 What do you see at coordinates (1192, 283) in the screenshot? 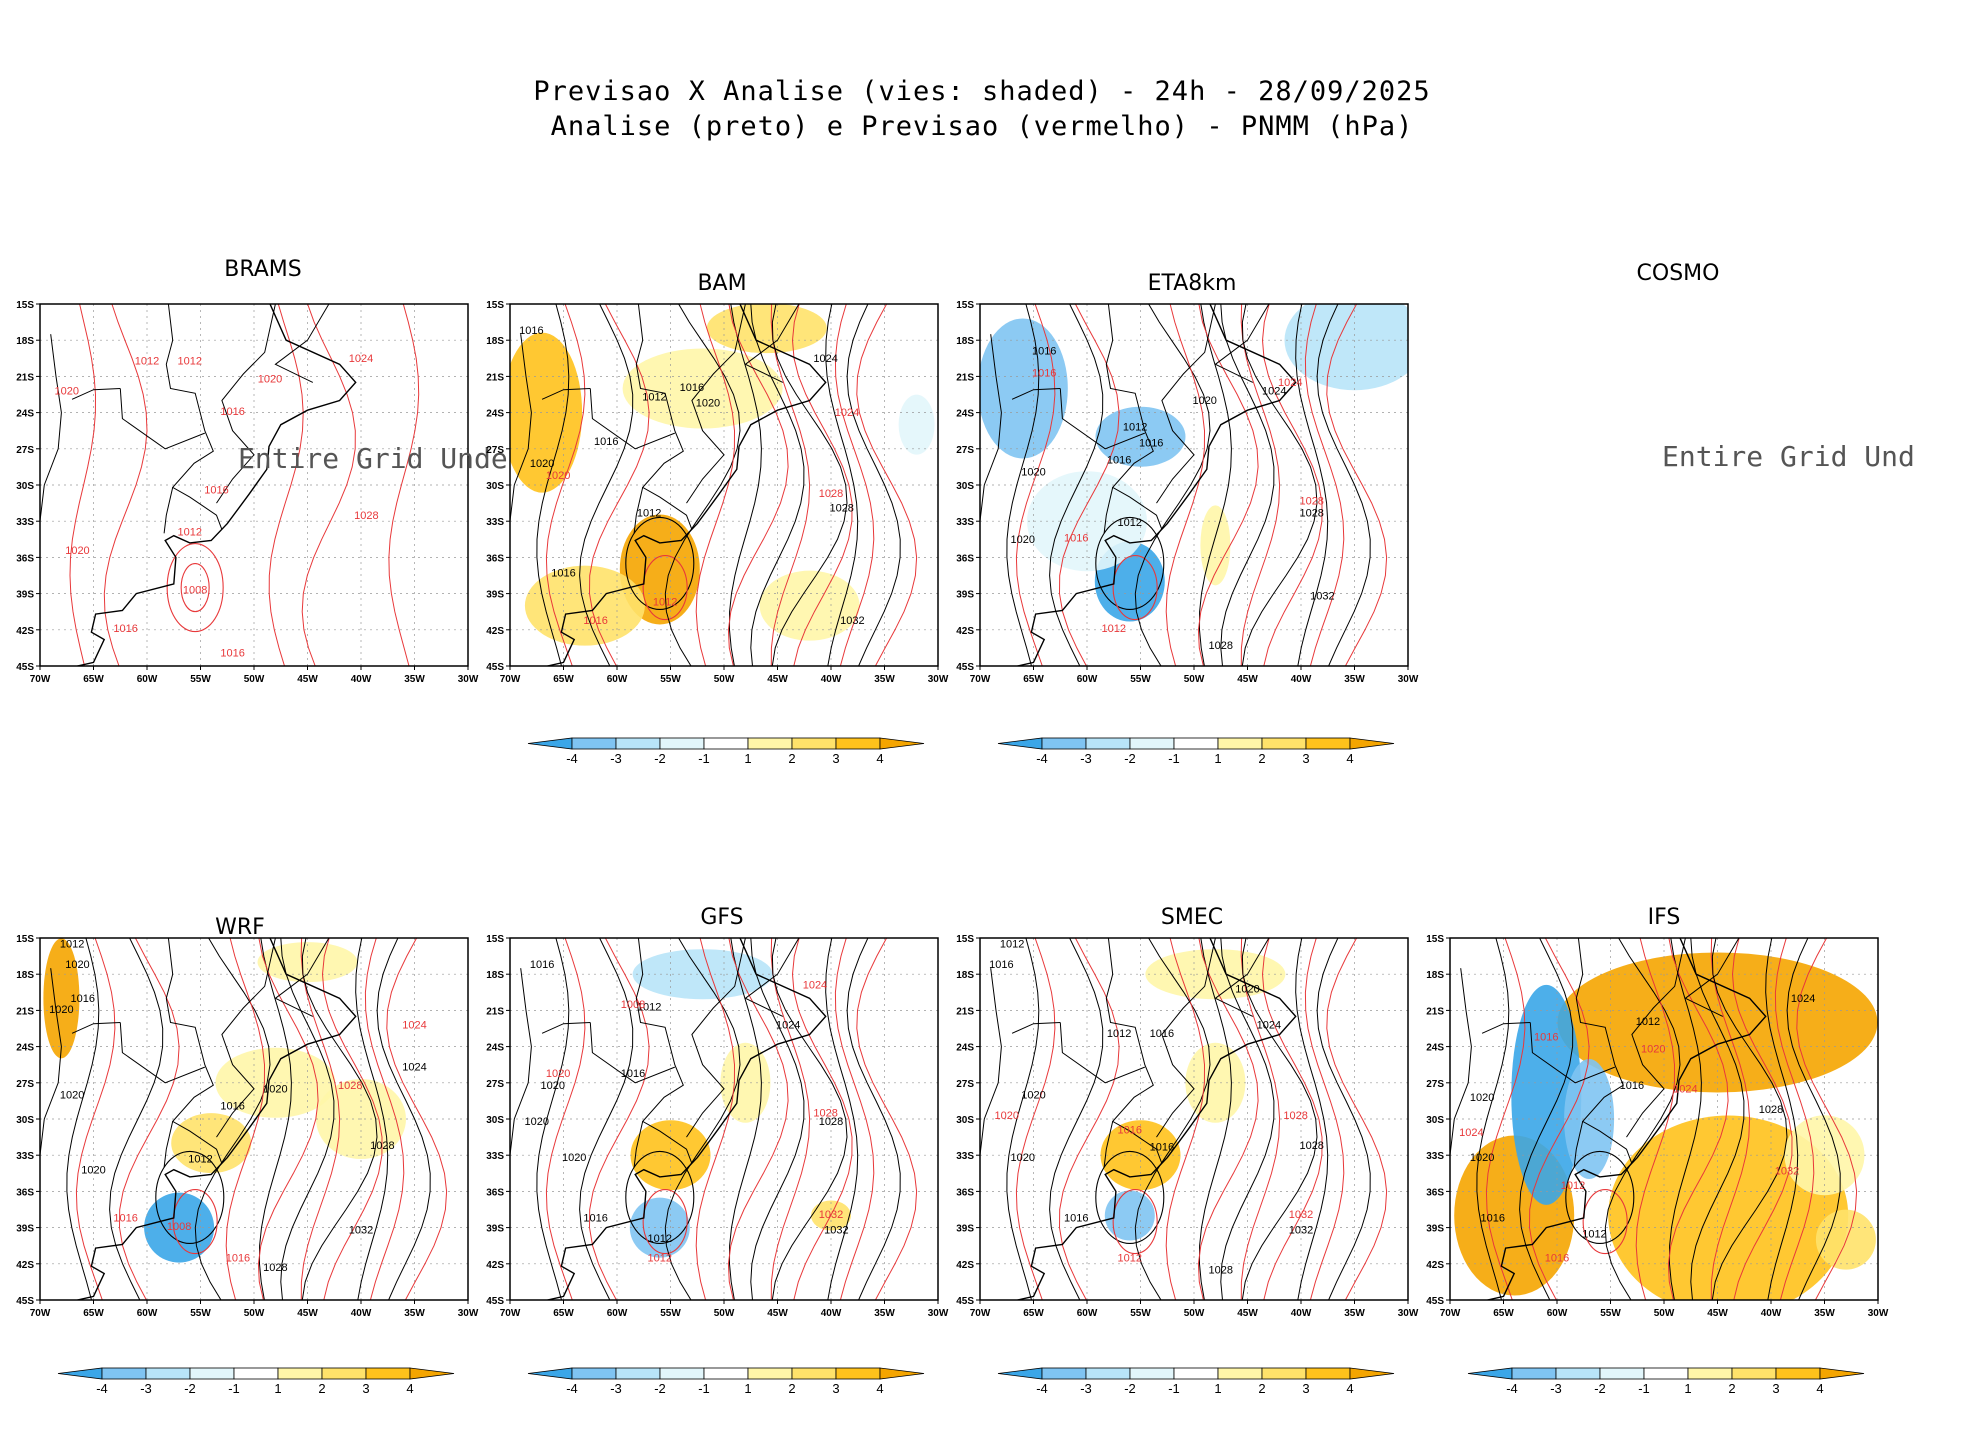
I see `panel-title: ETA8km` at bounding box center [1192, 283].